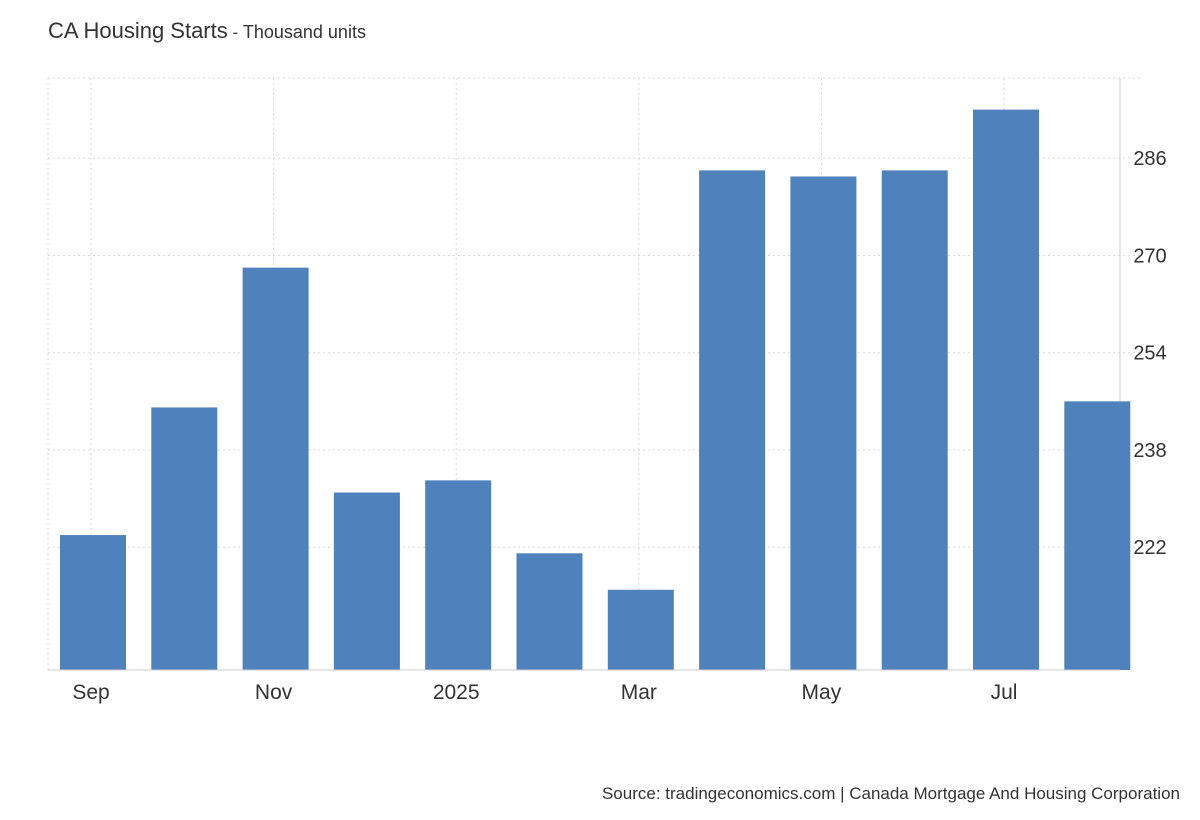 The image size is (1200, 820). Describe the element at coordinates (823, 423) in the screenshot. I see `bar-may-2025` at that location.